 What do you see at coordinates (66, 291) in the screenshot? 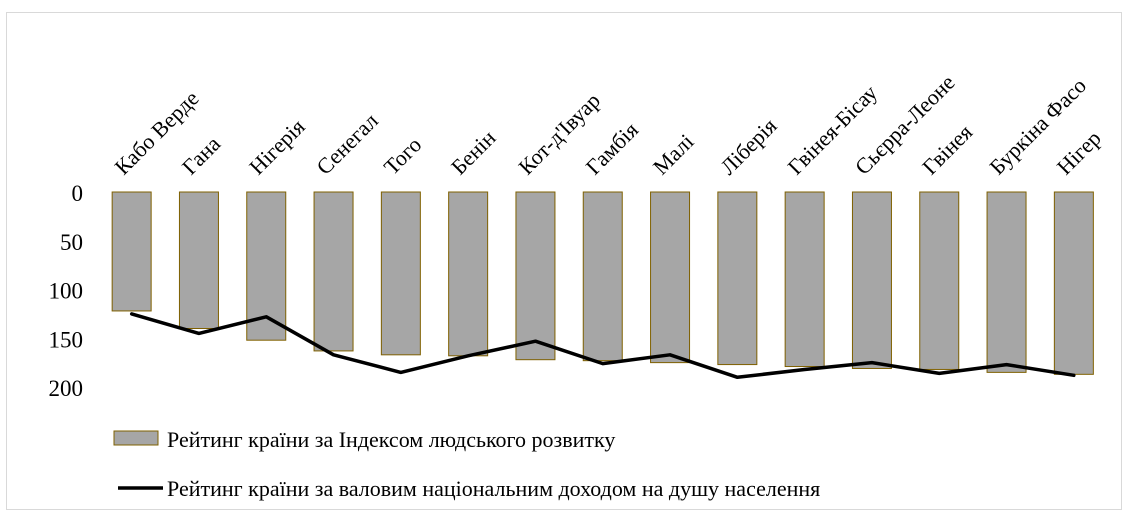
I see `y-tick-label-2: 100` at bounding box center [66, 291].